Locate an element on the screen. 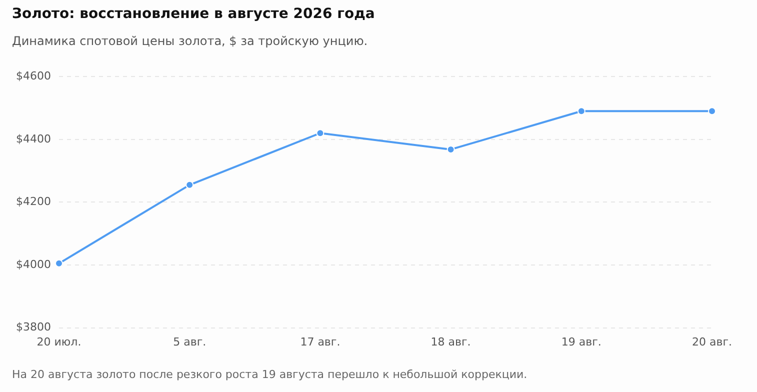  x-tick-label: 20 авг. is located at coordinates (712, 341).